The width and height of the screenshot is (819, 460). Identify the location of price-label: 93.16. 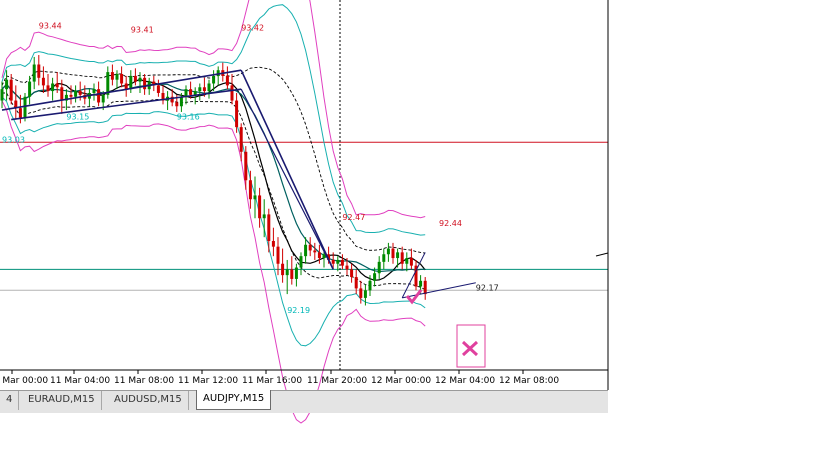
(188, 117).